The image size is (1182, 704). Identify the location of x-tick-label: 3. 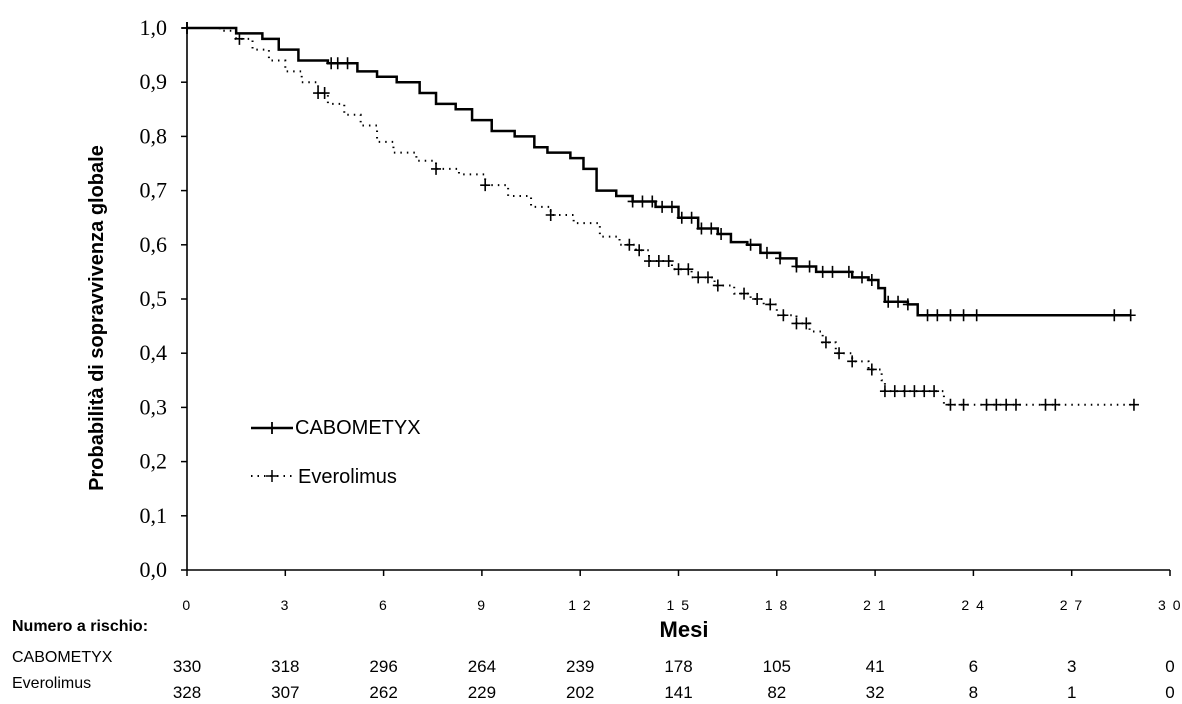
(285, 605).